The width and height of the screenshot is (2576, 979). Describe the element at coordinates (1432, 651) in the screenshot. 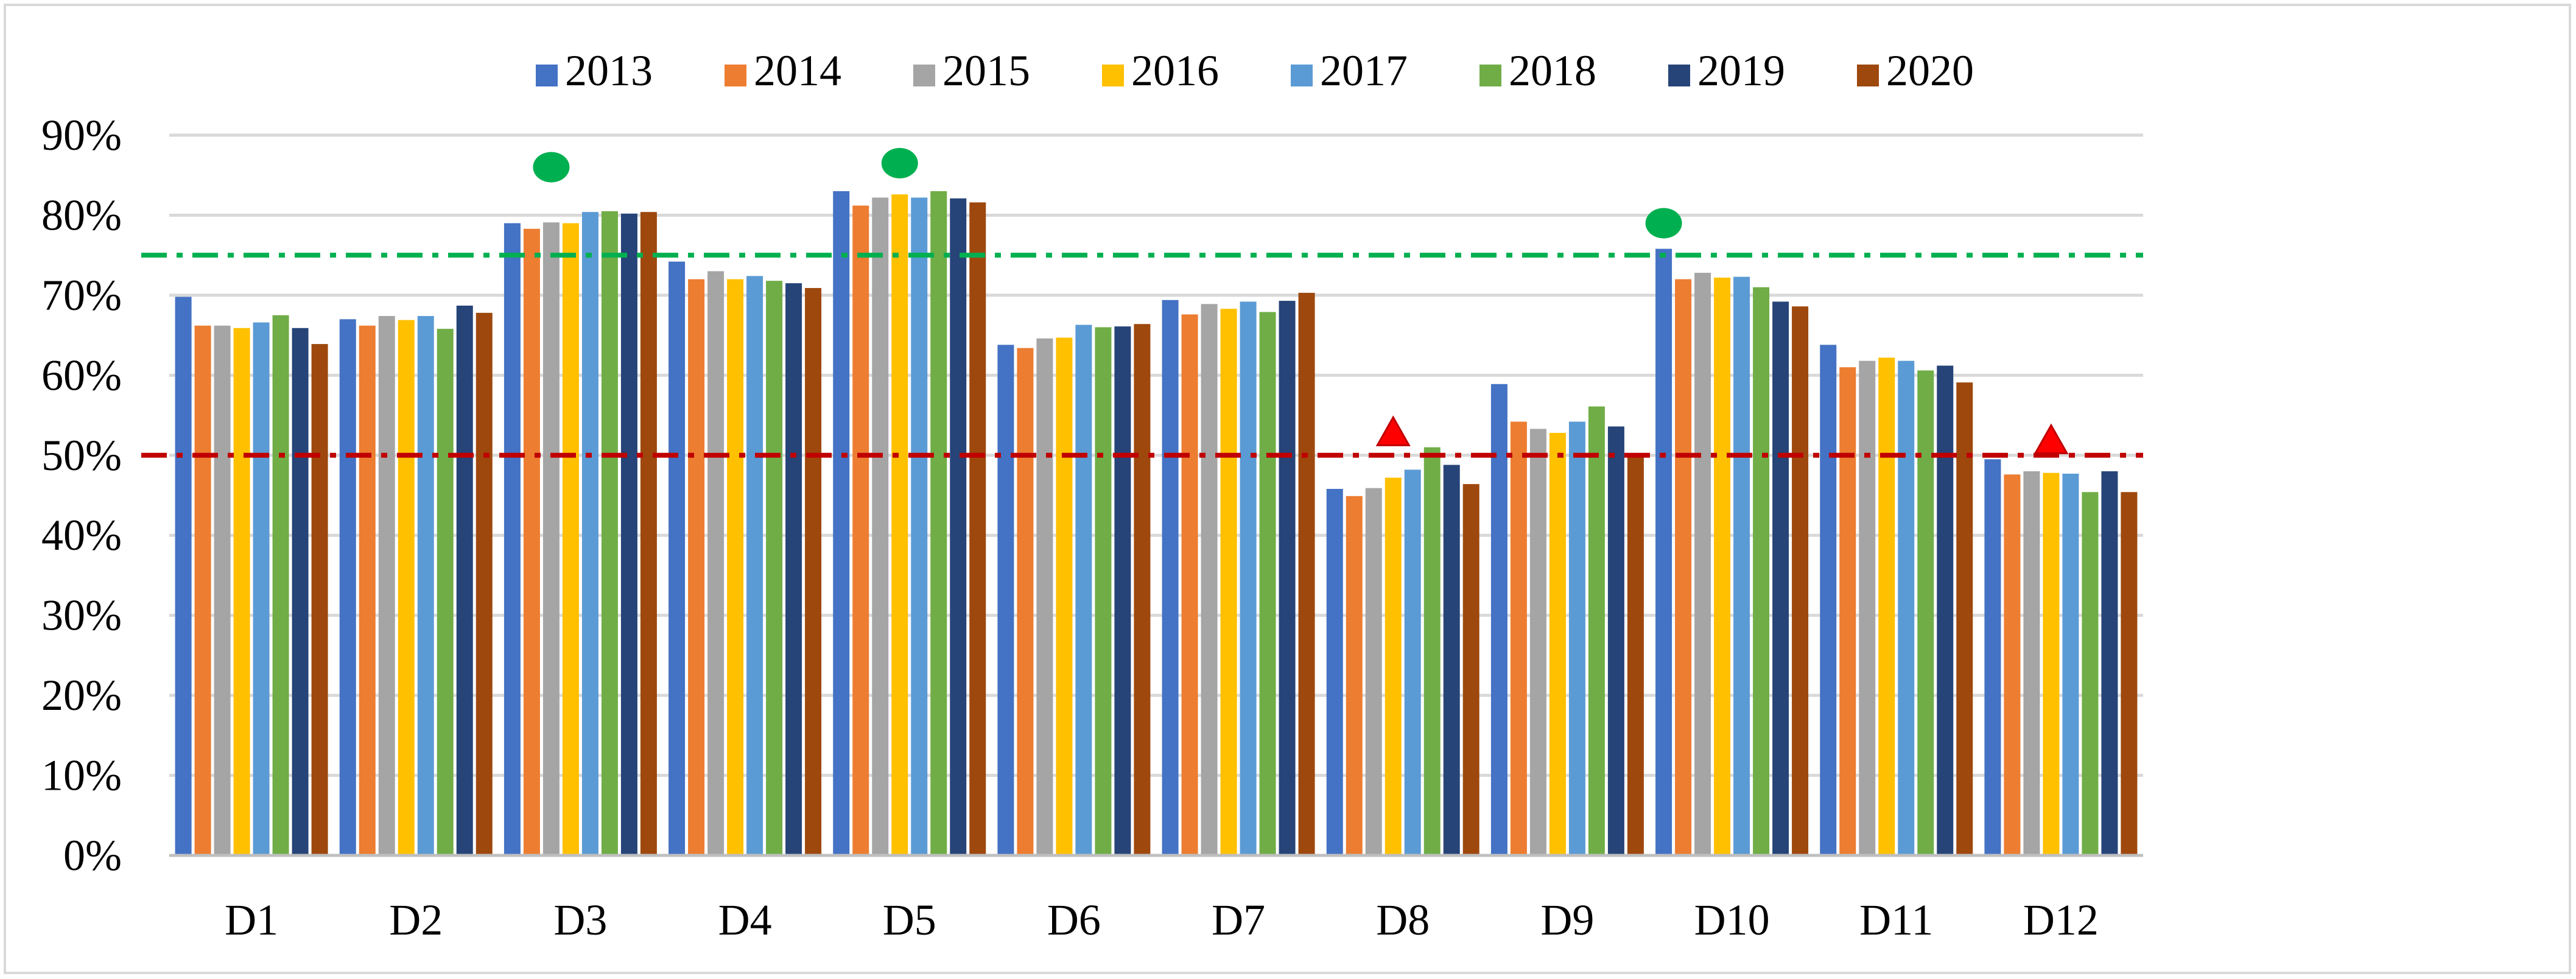

I see `bar-D8-2018` at that location.